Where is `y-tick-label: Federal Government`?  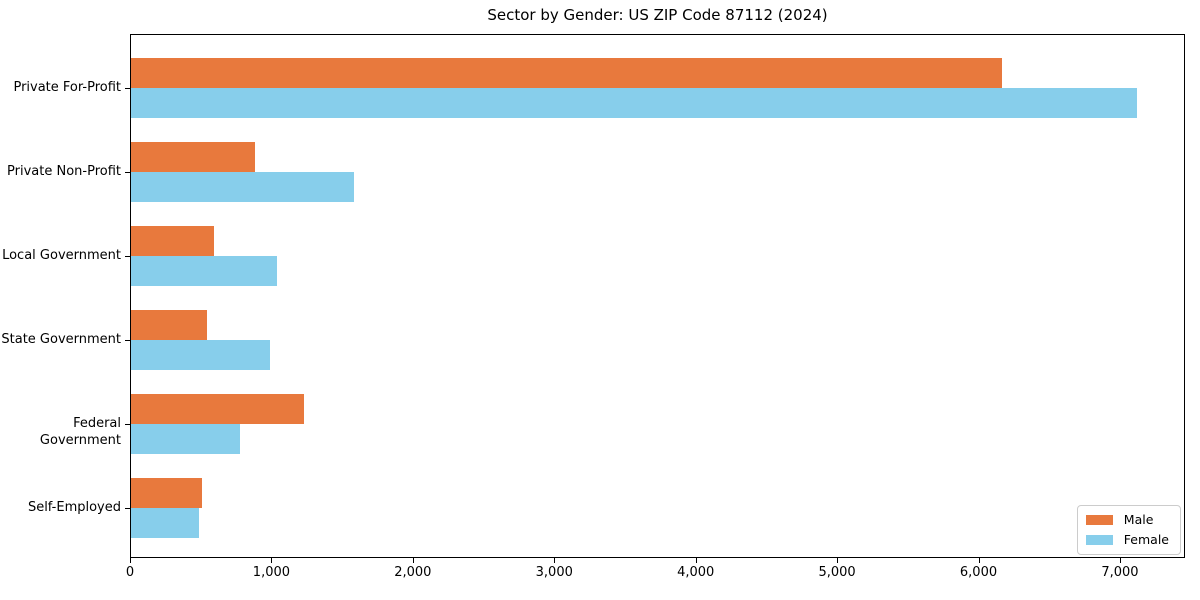 y-tick-label: Federal Government is located at coordinates (80, 432).